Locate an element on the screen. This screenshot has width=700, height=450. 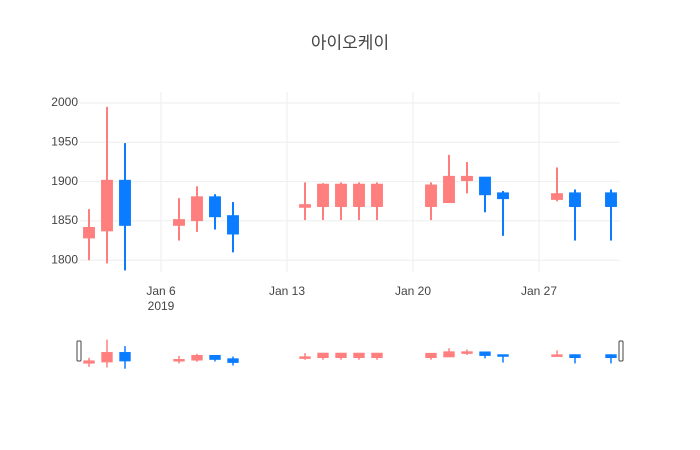
chart-title: 아이오케이 is located at coordinates (350, 42).